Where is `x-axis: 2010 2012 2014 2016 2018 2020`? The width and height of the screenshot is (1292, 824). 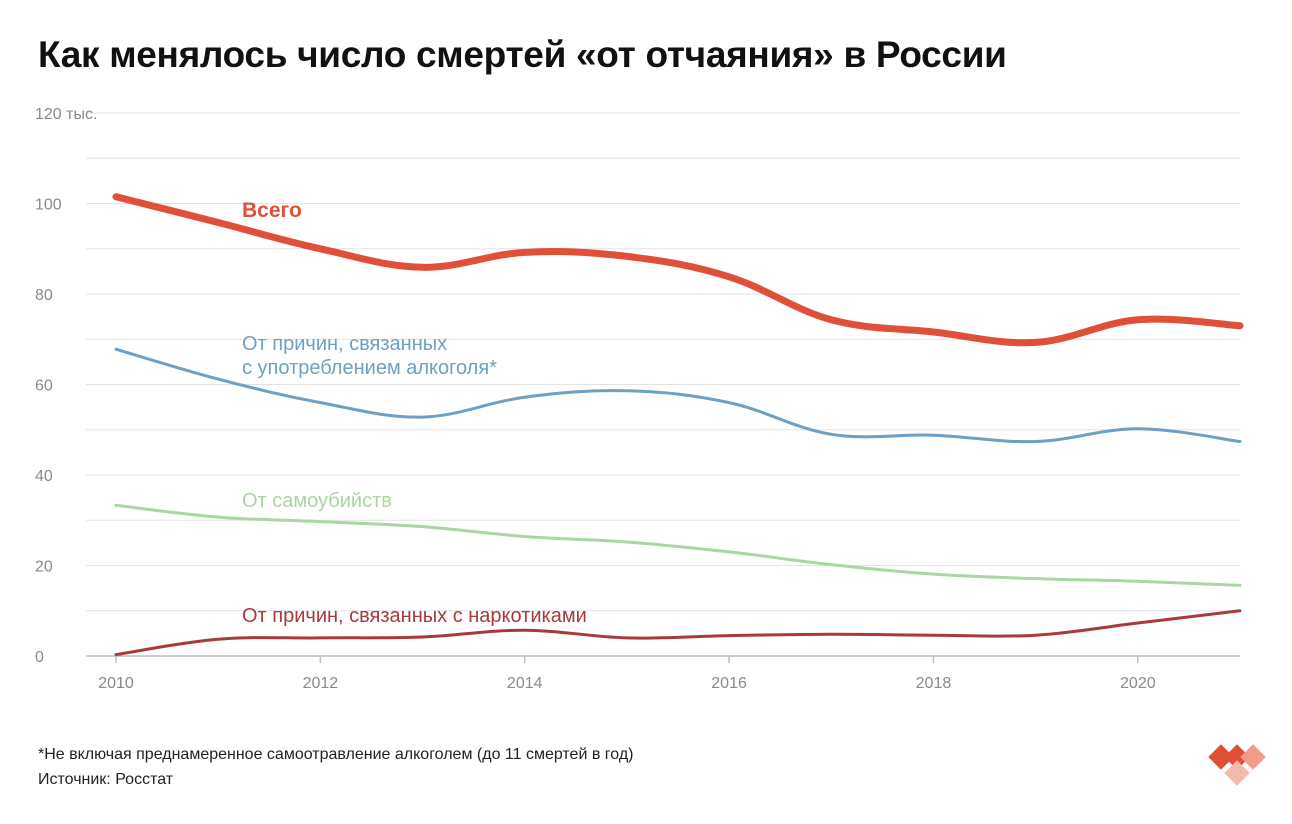
x-axis: 2010 2012 2014 2016 2018 2020 is located at coordinates (663, 673).